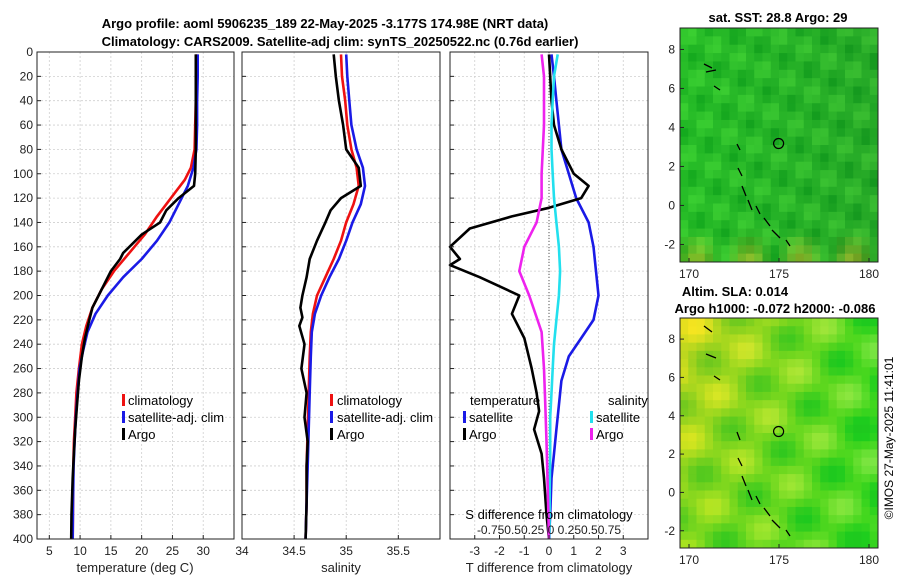  What do you see at coordinates (778, 431) in the screenshot?
I see `sla-argo-position-marker` at bounding box center [778, 431].